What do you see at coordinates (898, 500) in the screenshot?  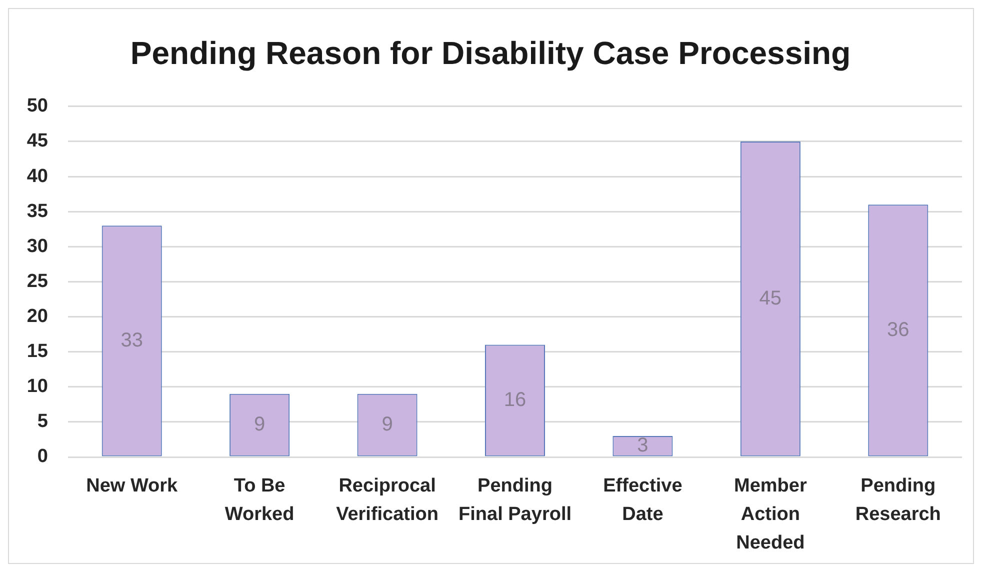 I see `x-tick-label: Pending Research` at bounding box center [898, 500].